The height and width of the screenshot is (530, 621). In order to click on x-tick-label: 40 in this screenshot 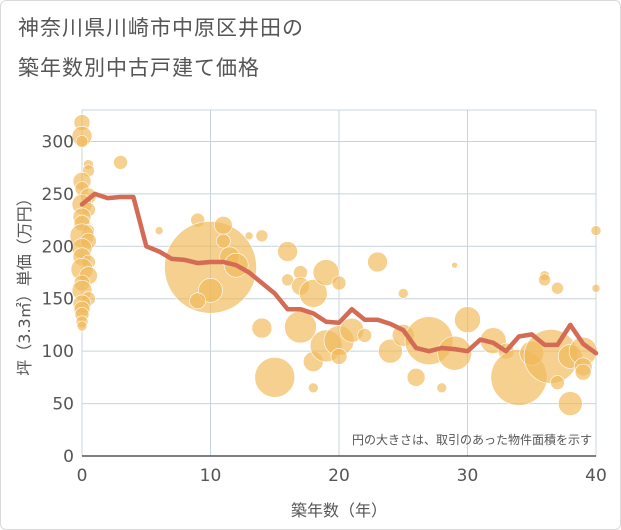, I will do `click(596, 476)`.